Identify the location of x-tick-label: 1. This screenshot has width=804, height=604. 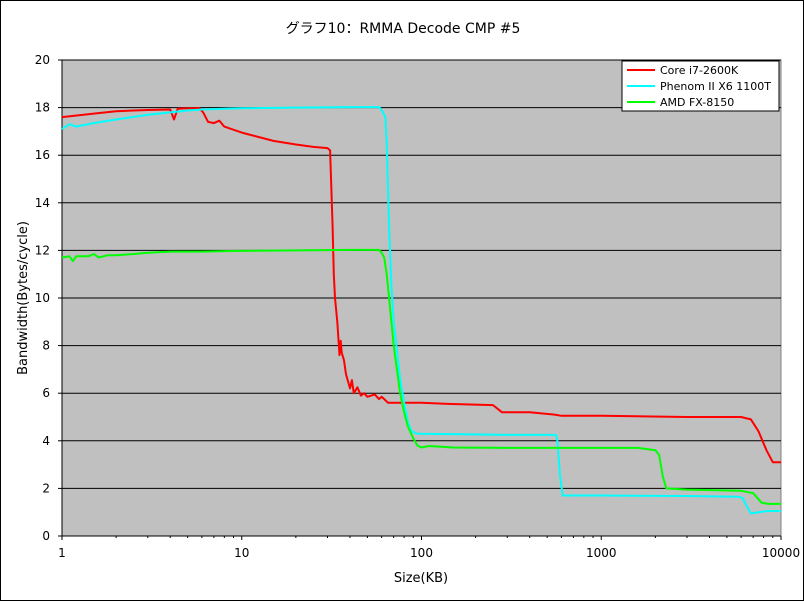
(62, 553).